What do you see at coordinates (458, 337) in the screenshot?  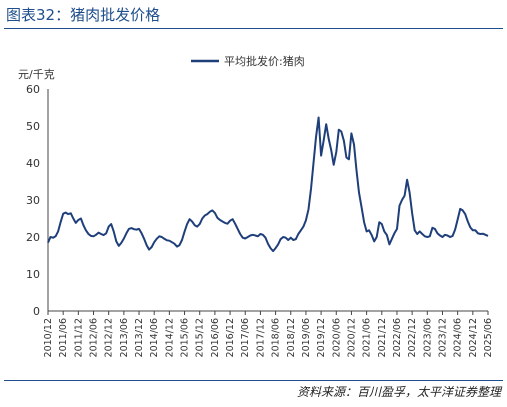 I see `x-tick-label: 2024/06` at bounding box center [458, 337].